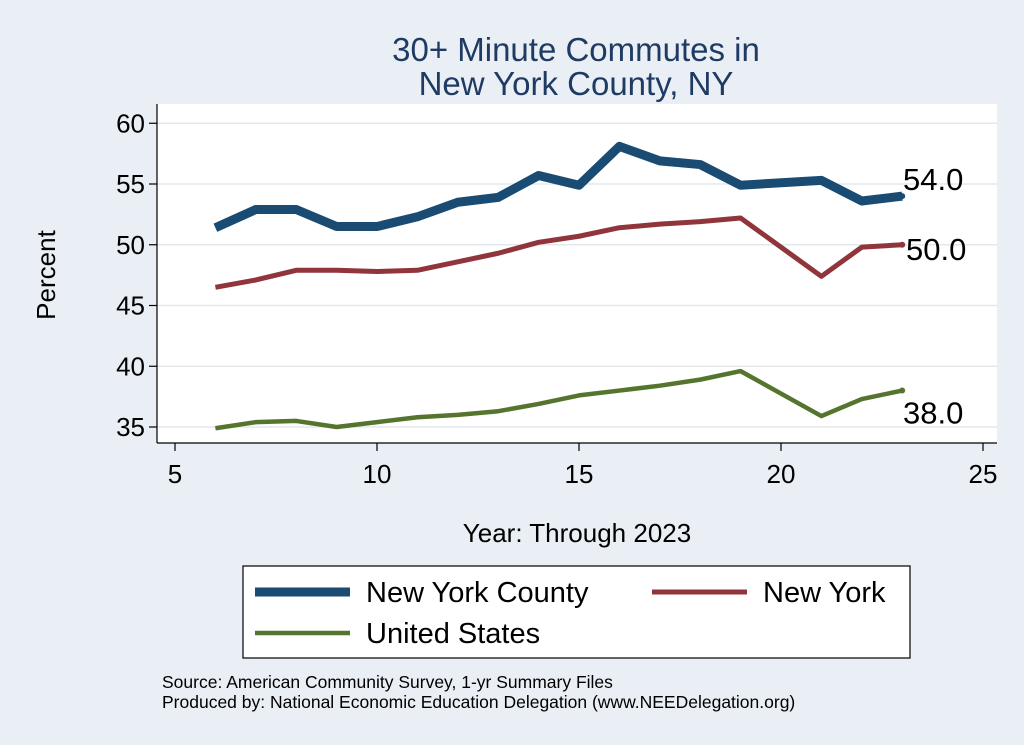 The image size is (1024, 745). What do you see at coordinates (175, 474) in the screenshot?
I see `x-tick-label: 5` at bounding box center [175, 474].